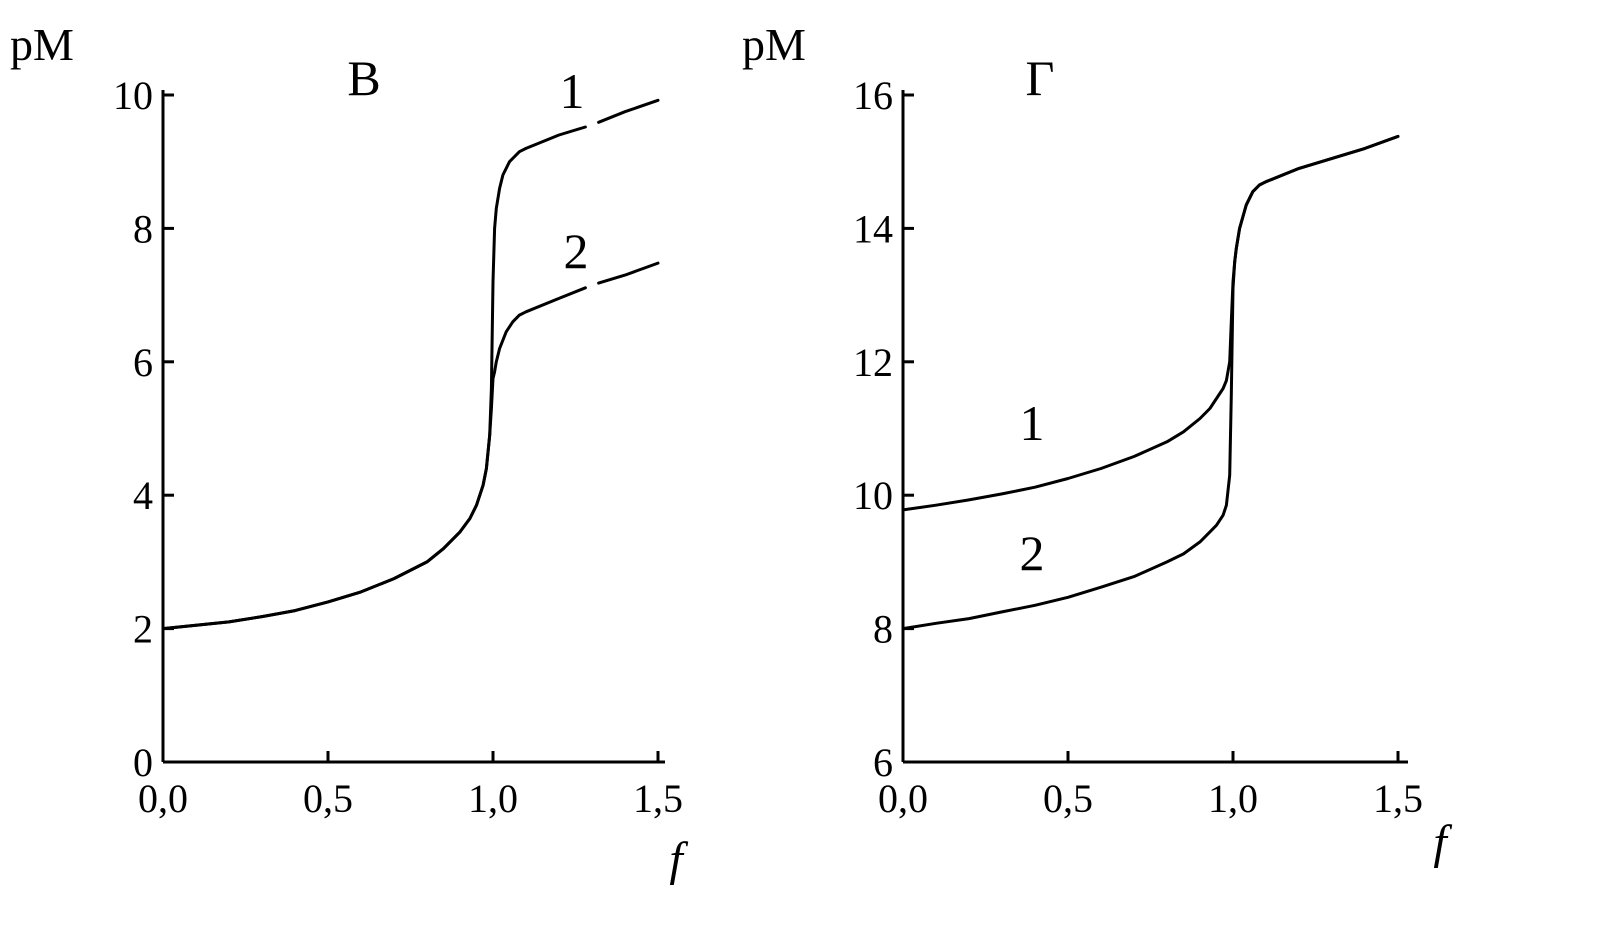 The image size is (1605, 951). I want to click on y-tick-label: 4, so click(143, 495).